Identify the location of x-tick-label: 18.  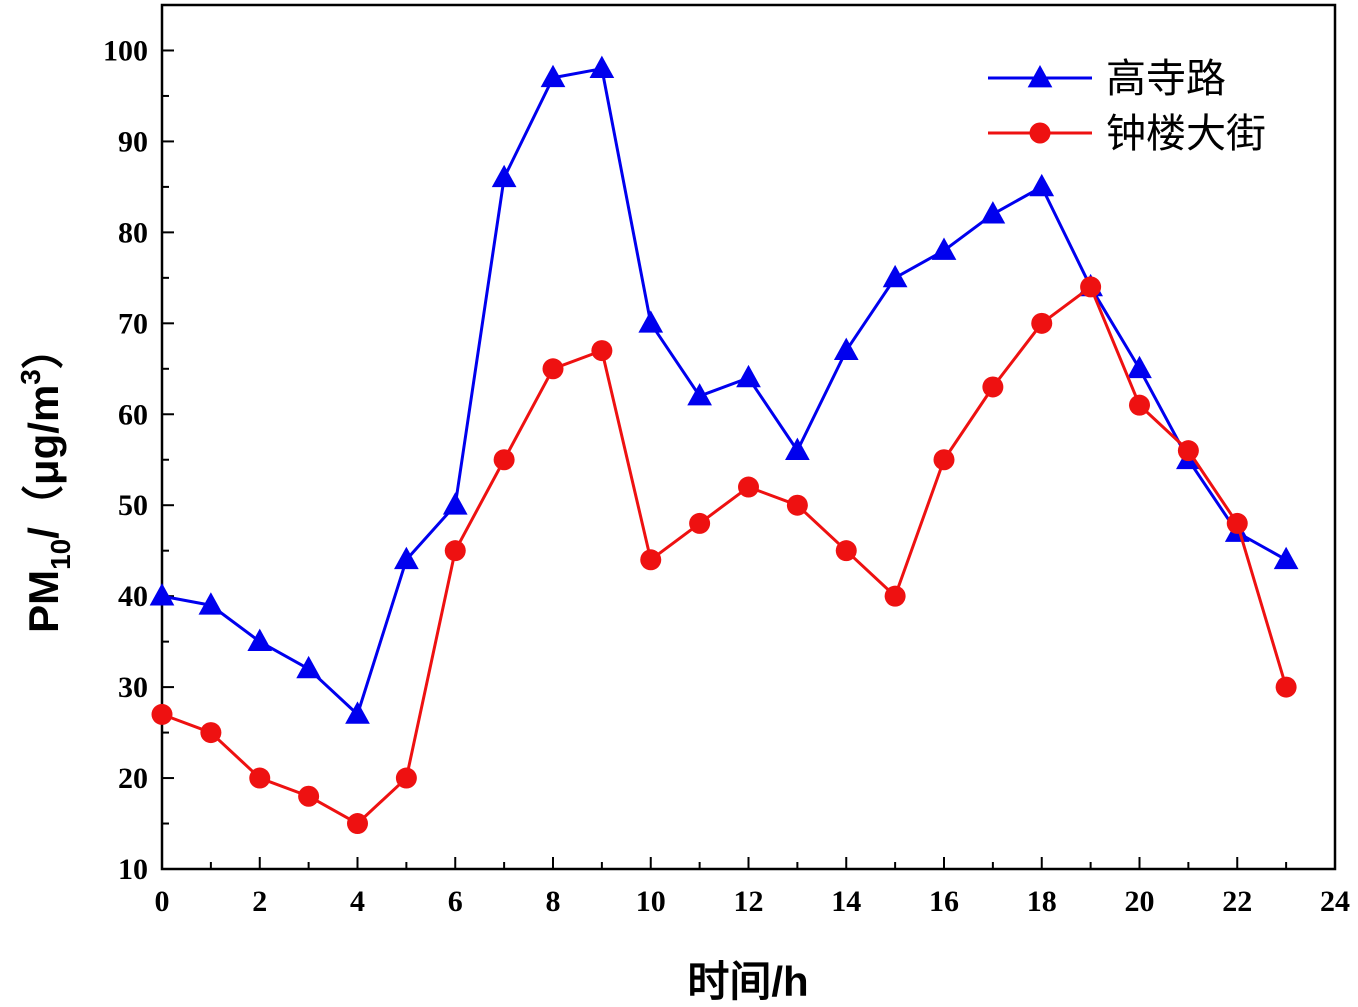
(1042, 901).